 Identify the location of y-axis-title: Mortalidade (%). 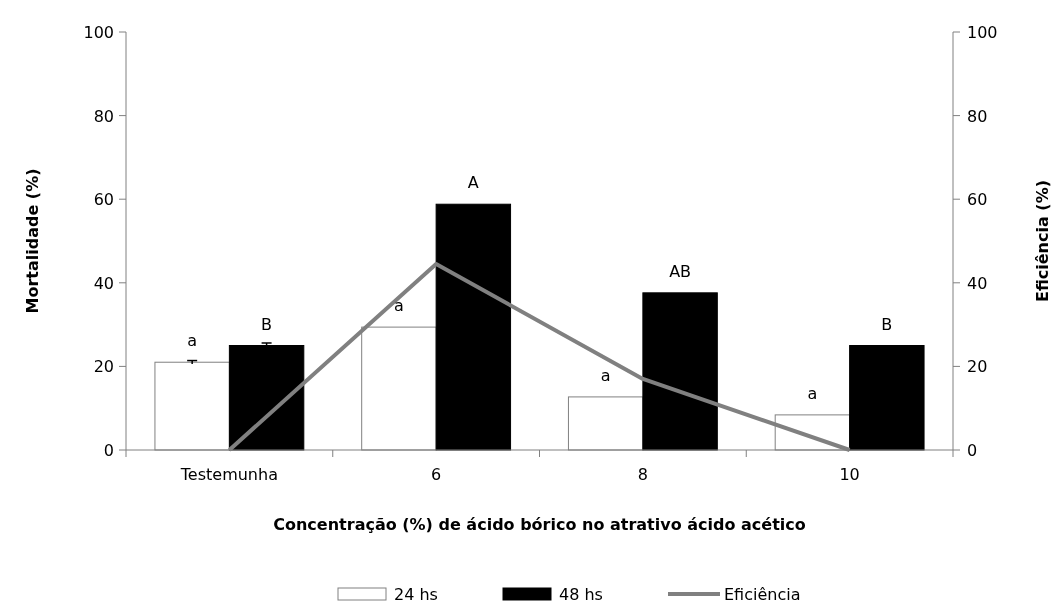
(32, 241).